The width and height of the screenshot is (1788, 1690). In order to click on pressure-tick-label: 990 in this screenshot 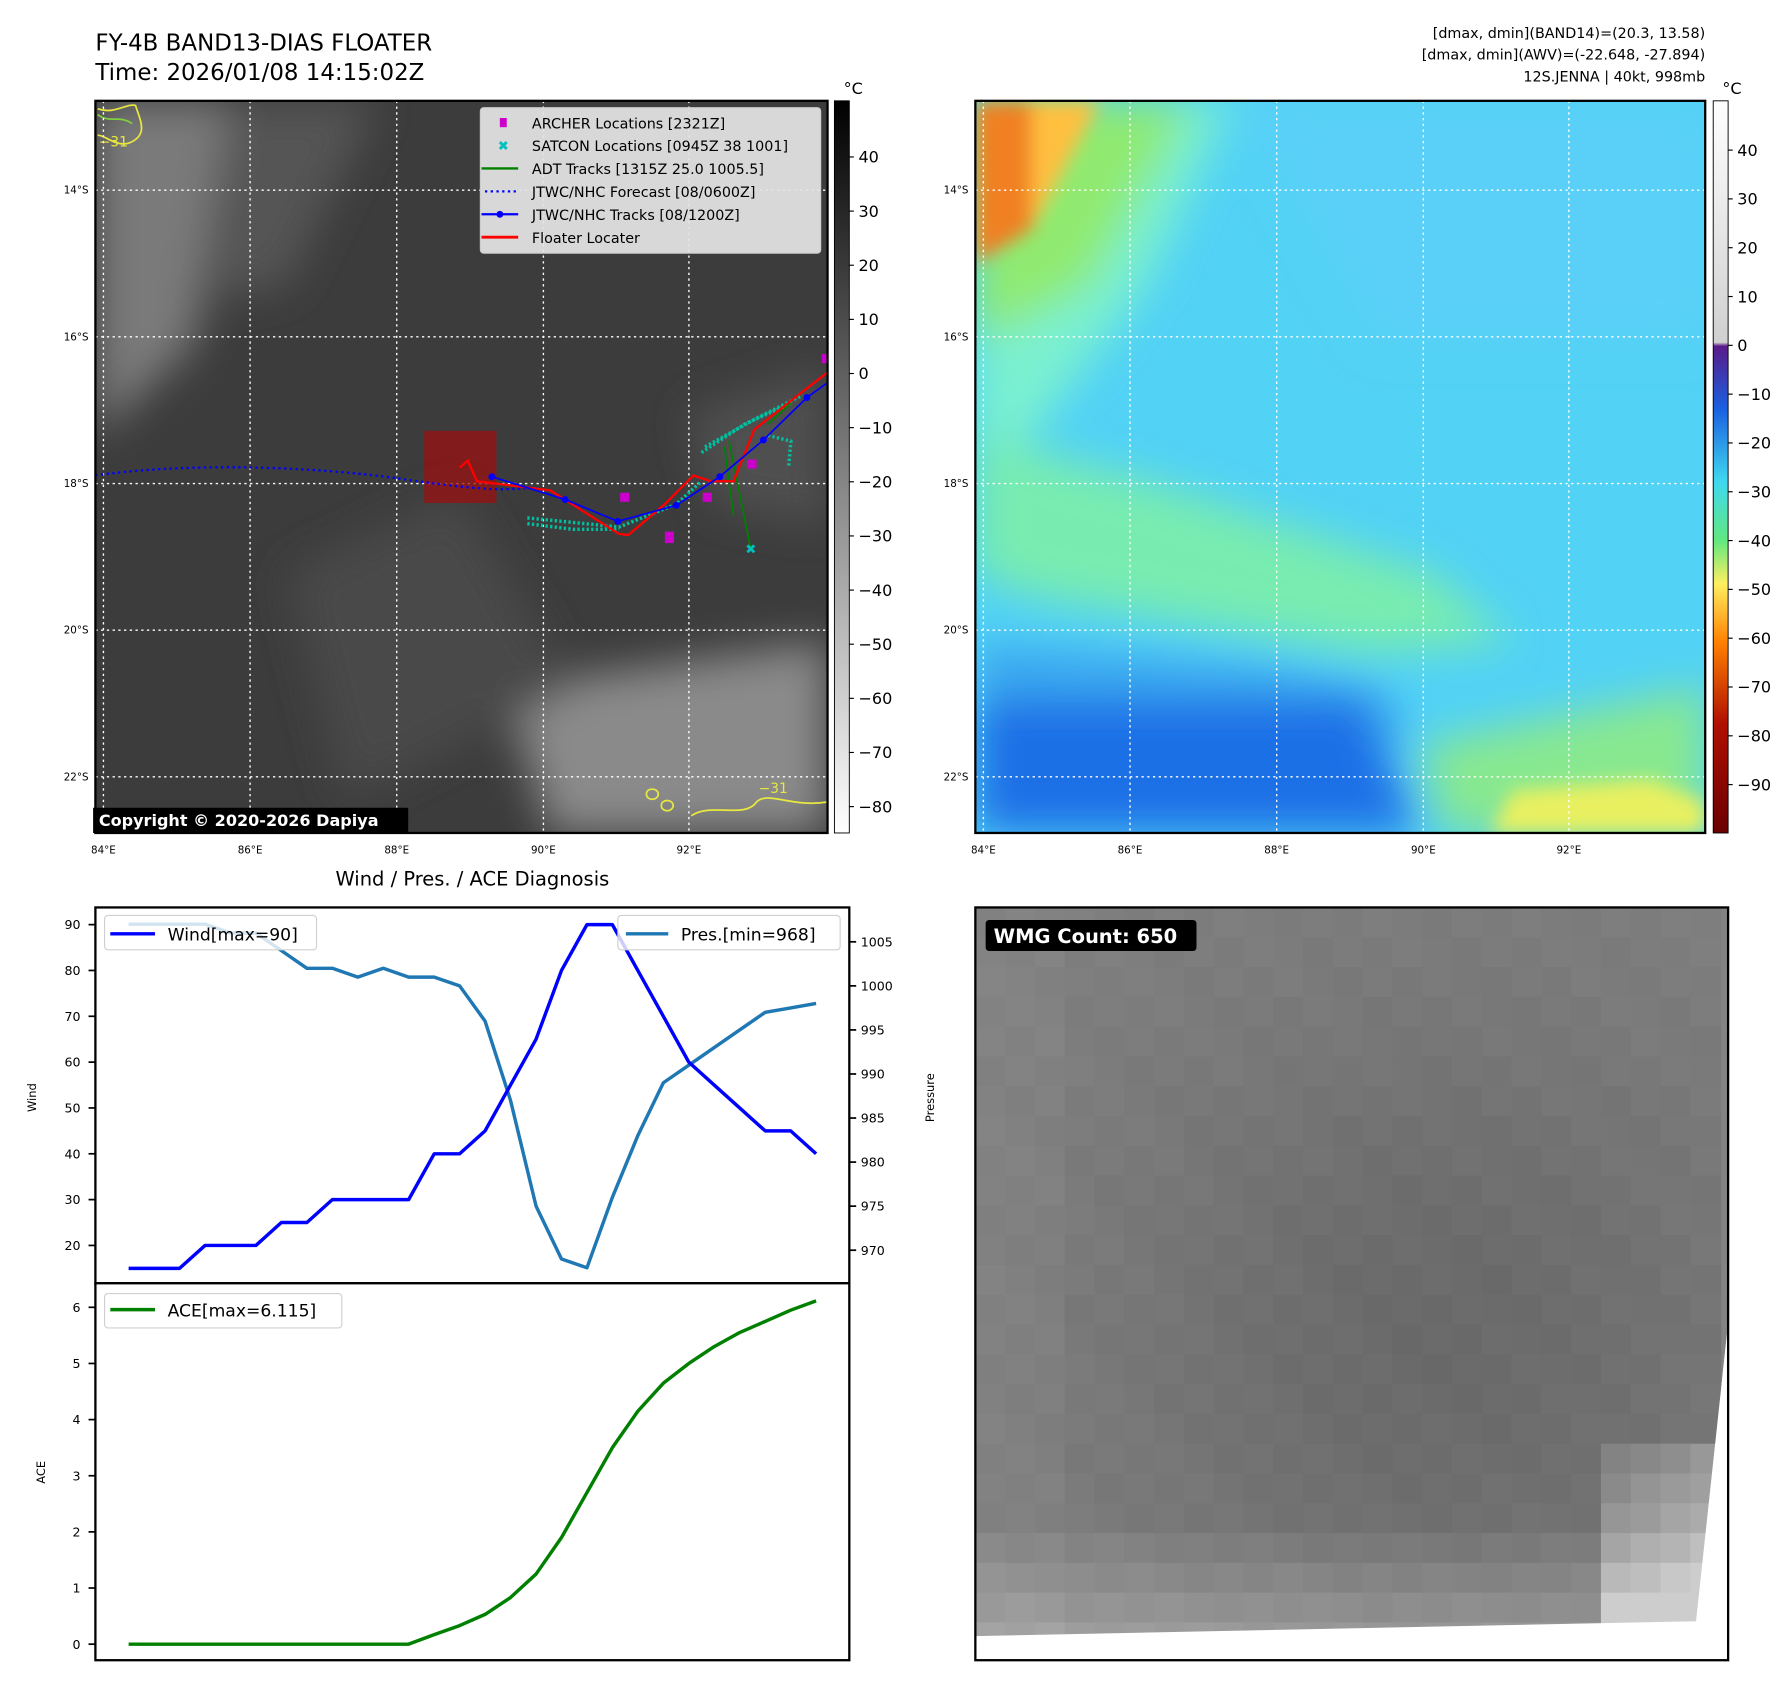, I will do `click(873, 1074)`.